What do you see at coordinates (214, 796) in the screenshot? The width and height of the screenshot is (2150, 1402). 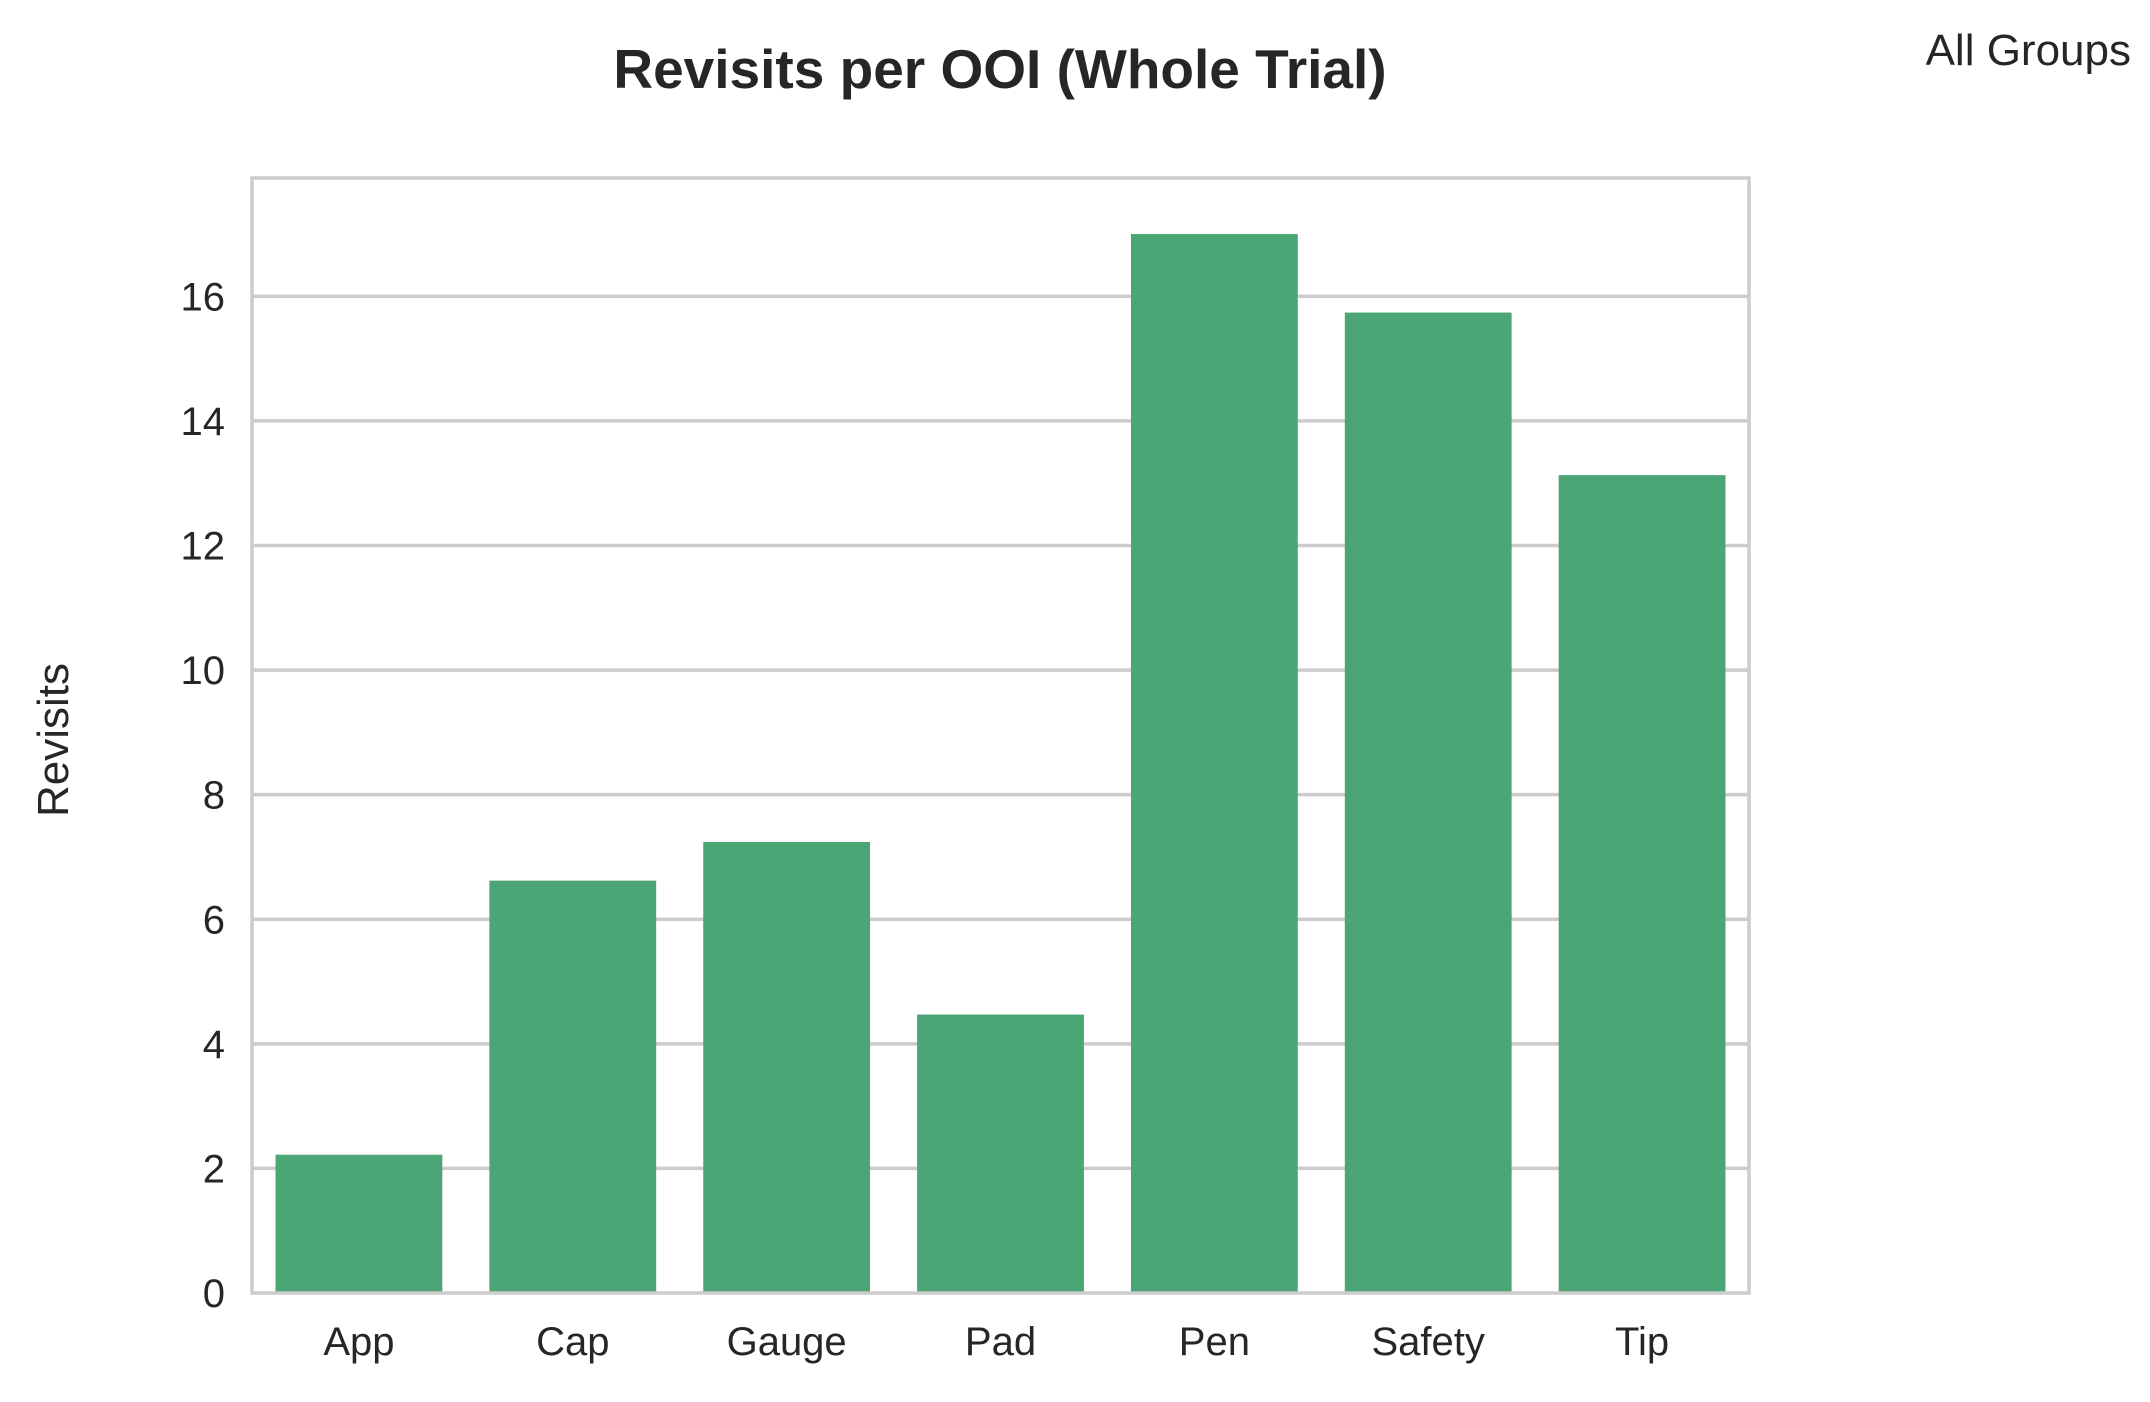 I see `y-tick-label: 8` at bounding box center [214, 796].